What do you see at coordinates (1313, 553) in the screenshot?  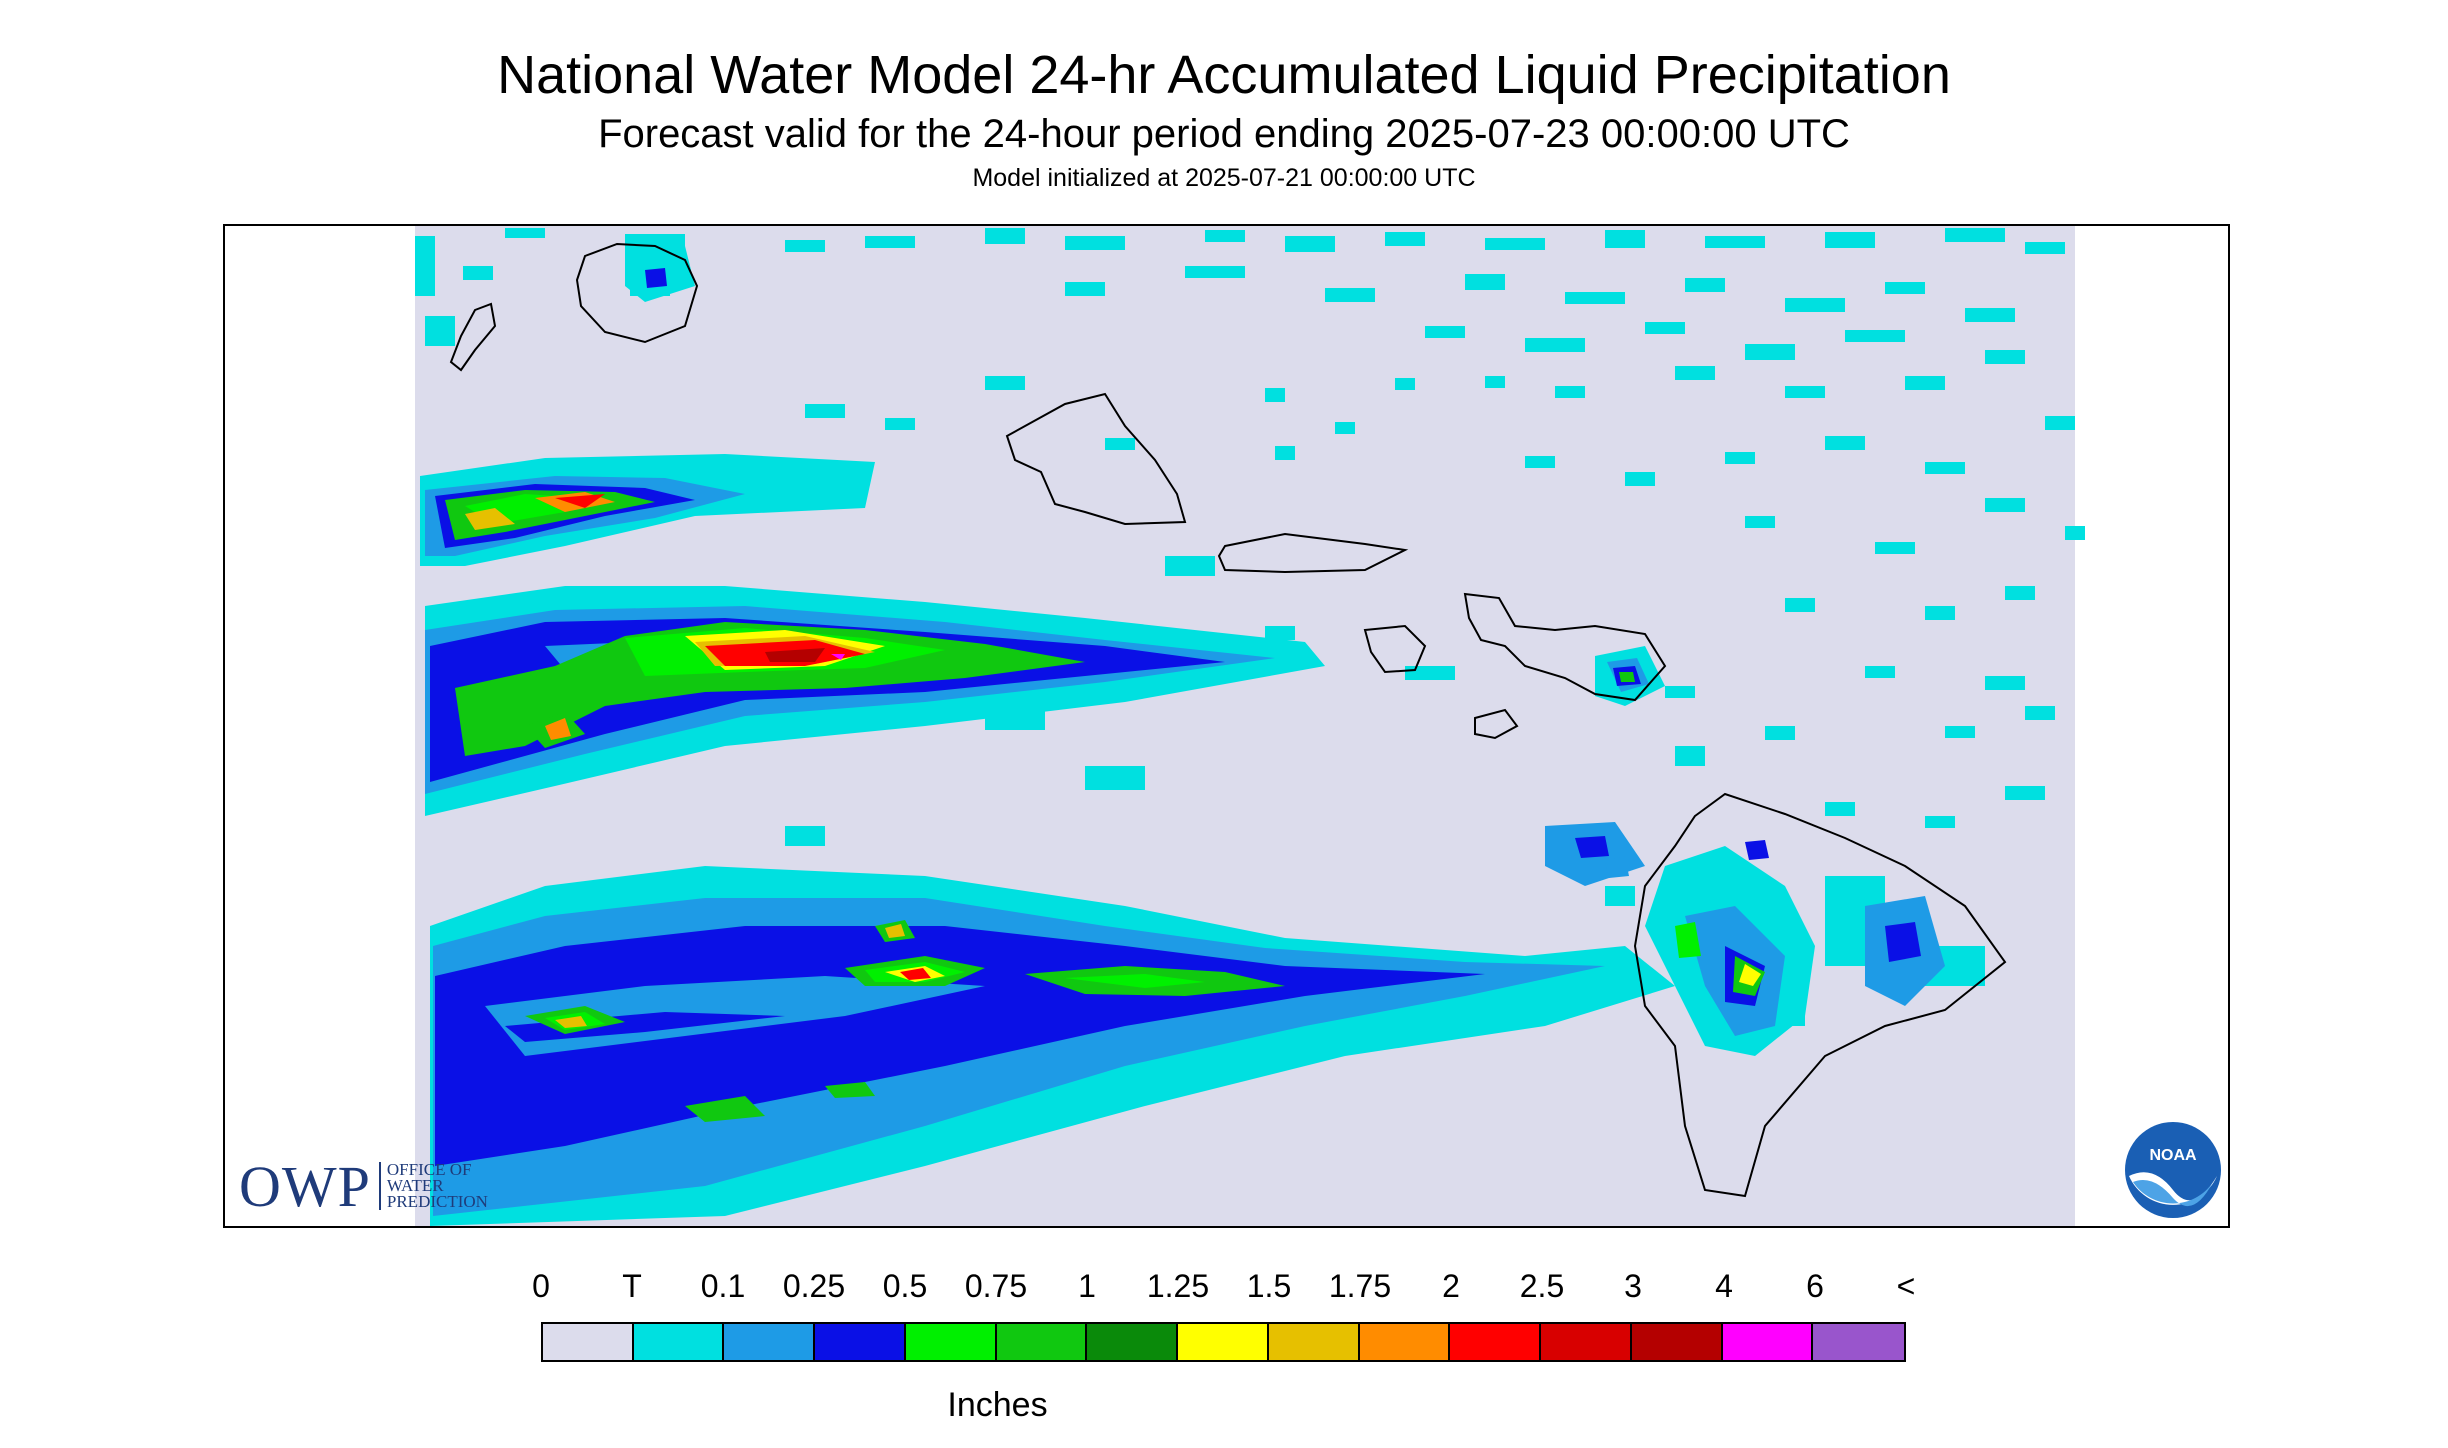 I see `molokai-outline` at bounding box center [1313, 553].